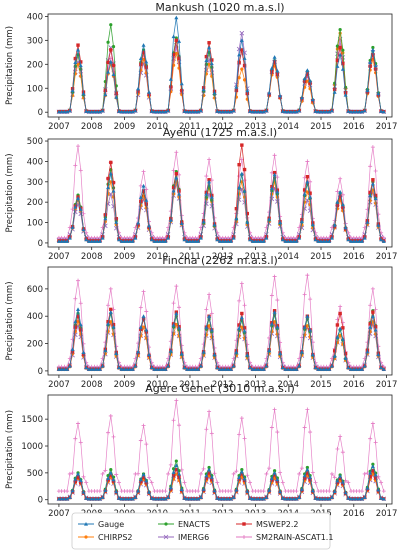 The image size is (400, 550). What do you see at coordinates (387, 257) in the screenshot?
I see `x-tick-label: 2017` at bounding box center [387, 257].